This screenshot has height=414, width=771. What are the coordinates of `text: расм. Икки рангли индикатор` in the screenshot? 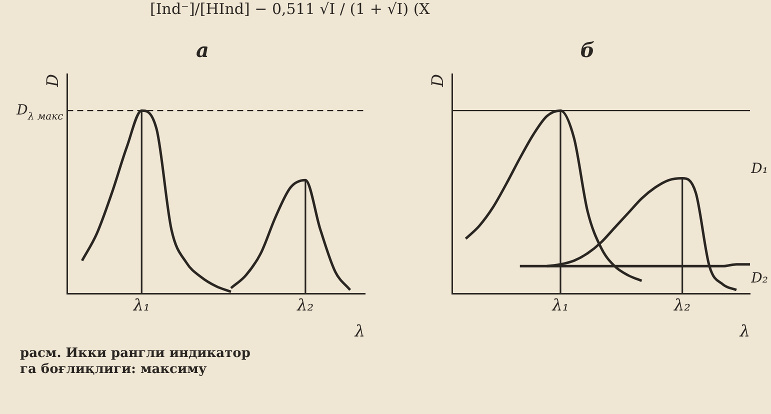 It's located at (136, 354).